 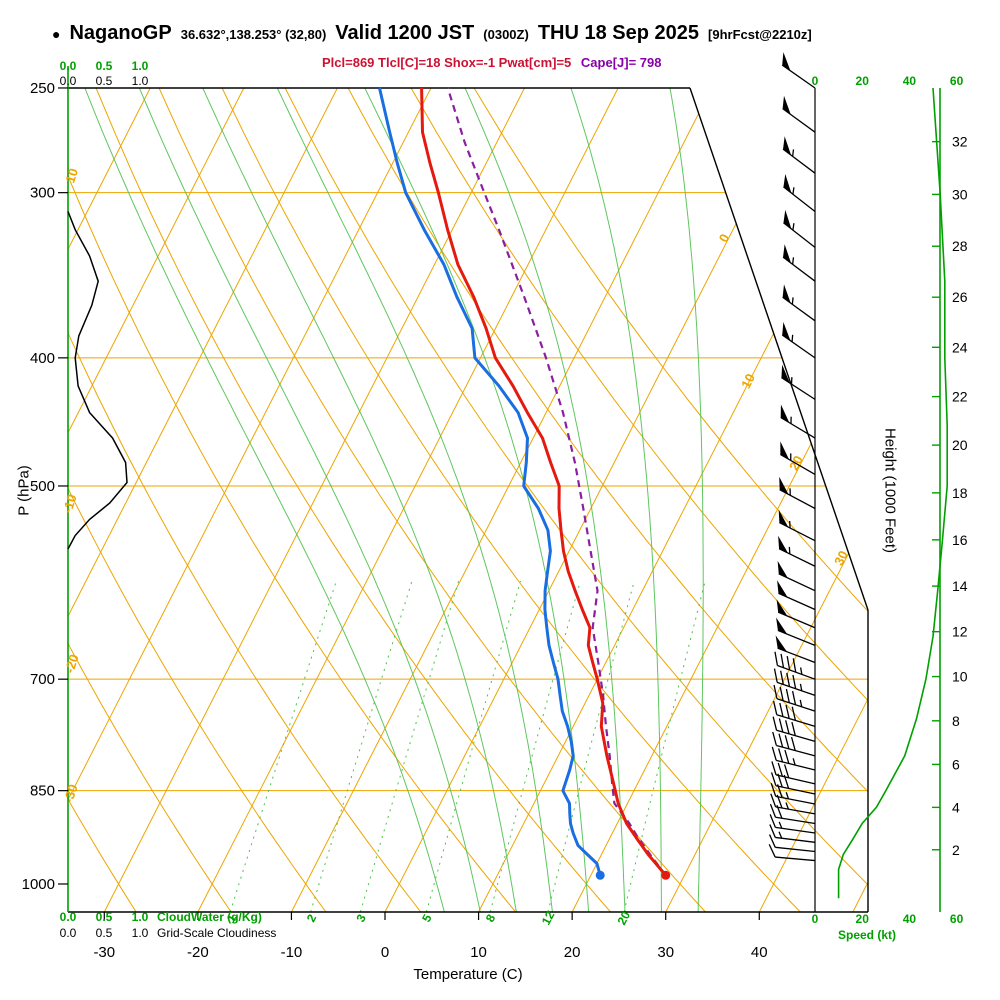 I want to click on cloudwater-axis-title: CloudWater (g/Kg), so click(x=209, y=917).